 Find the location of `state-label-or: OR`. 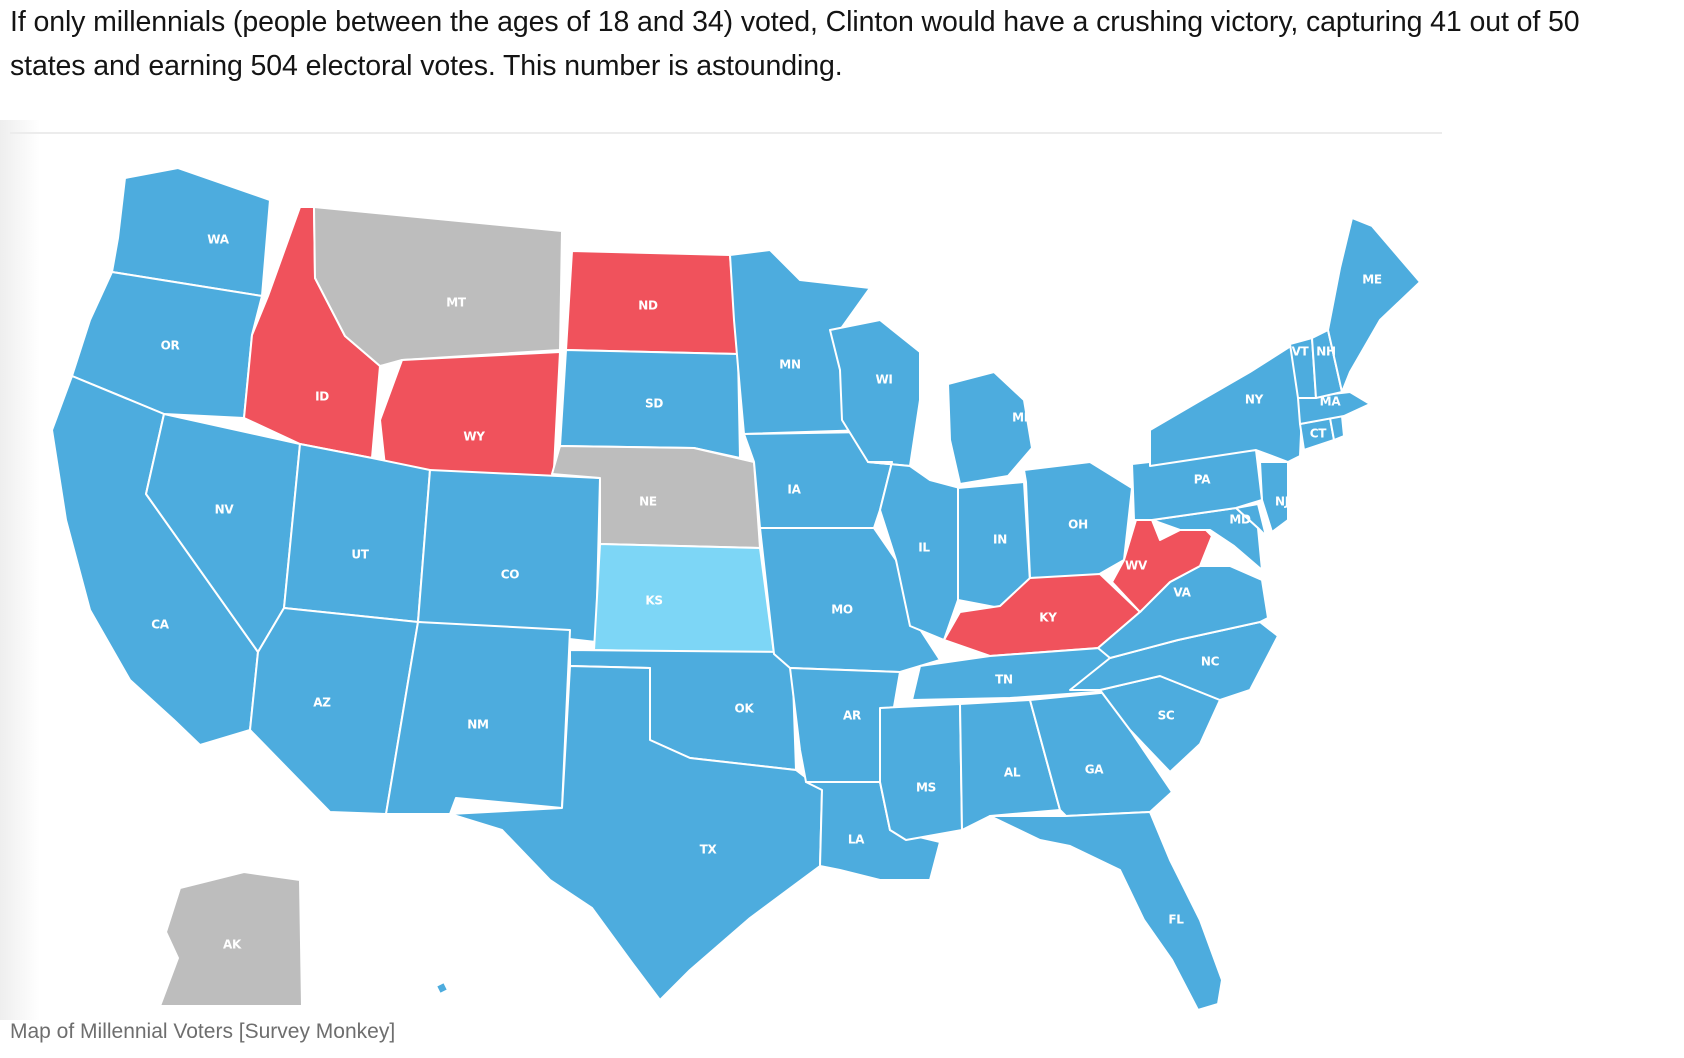

state-label-or: OR is located at coordinates (170, 346).